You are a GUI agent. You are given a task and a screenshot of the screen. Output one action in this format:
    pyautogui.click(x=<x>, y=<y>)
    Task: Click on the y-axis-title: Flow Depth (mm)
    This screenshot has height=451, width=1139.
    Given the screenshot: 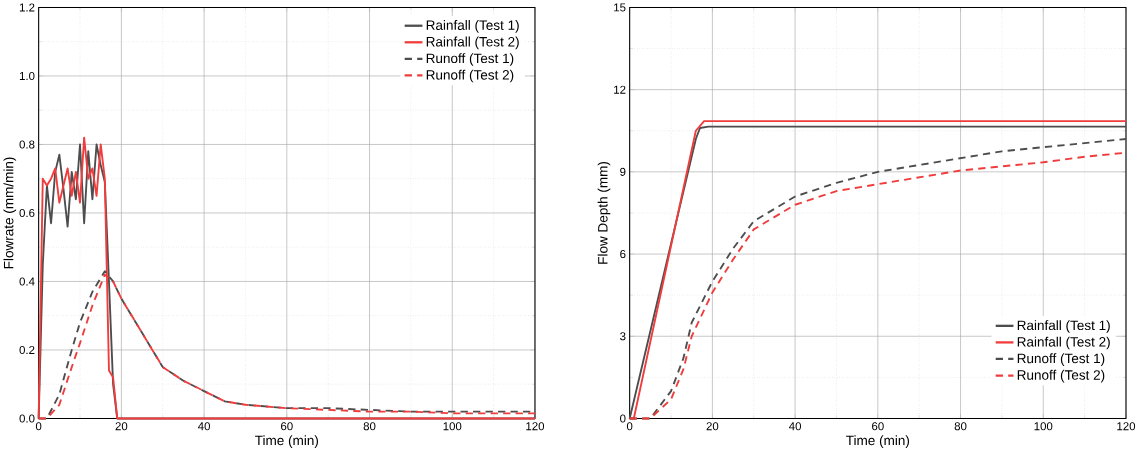 What is the action you would take?
    pyautogui.click(x=604, y=212)
    